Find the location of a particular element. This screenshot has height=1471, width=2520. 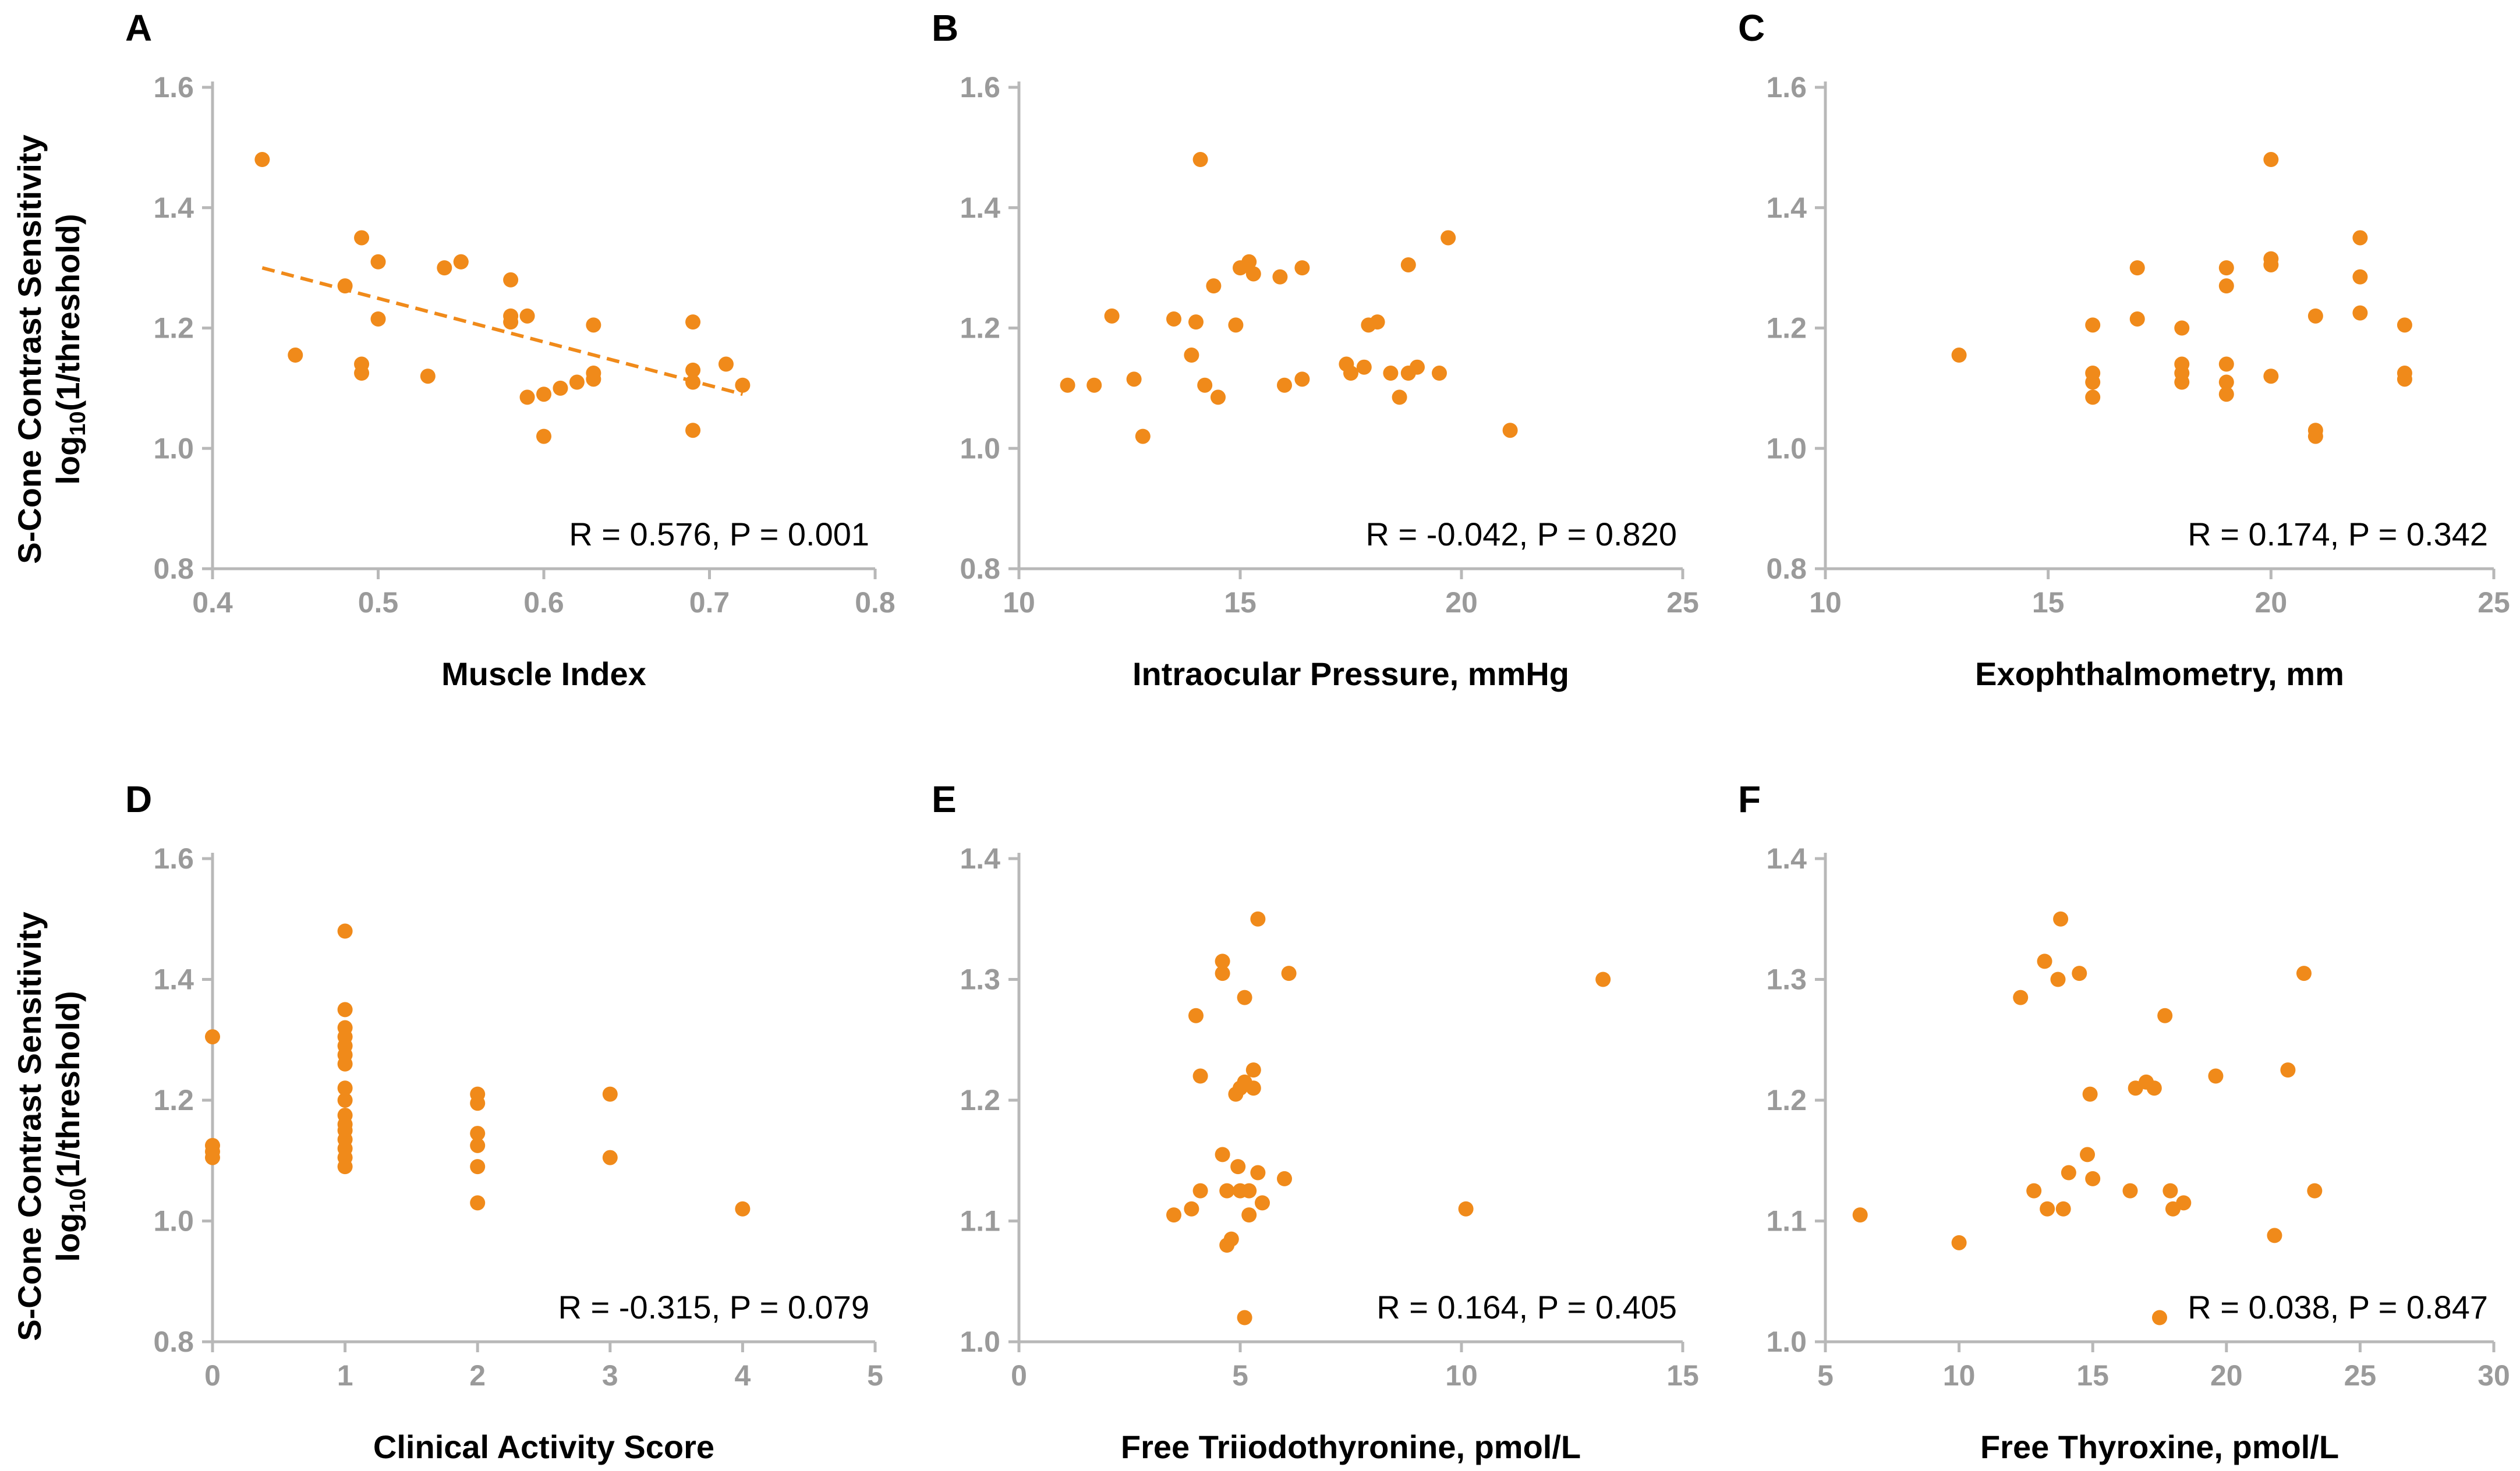

ylabel-line2: log10(1/threshold) is located at coordinates (69, 1126).